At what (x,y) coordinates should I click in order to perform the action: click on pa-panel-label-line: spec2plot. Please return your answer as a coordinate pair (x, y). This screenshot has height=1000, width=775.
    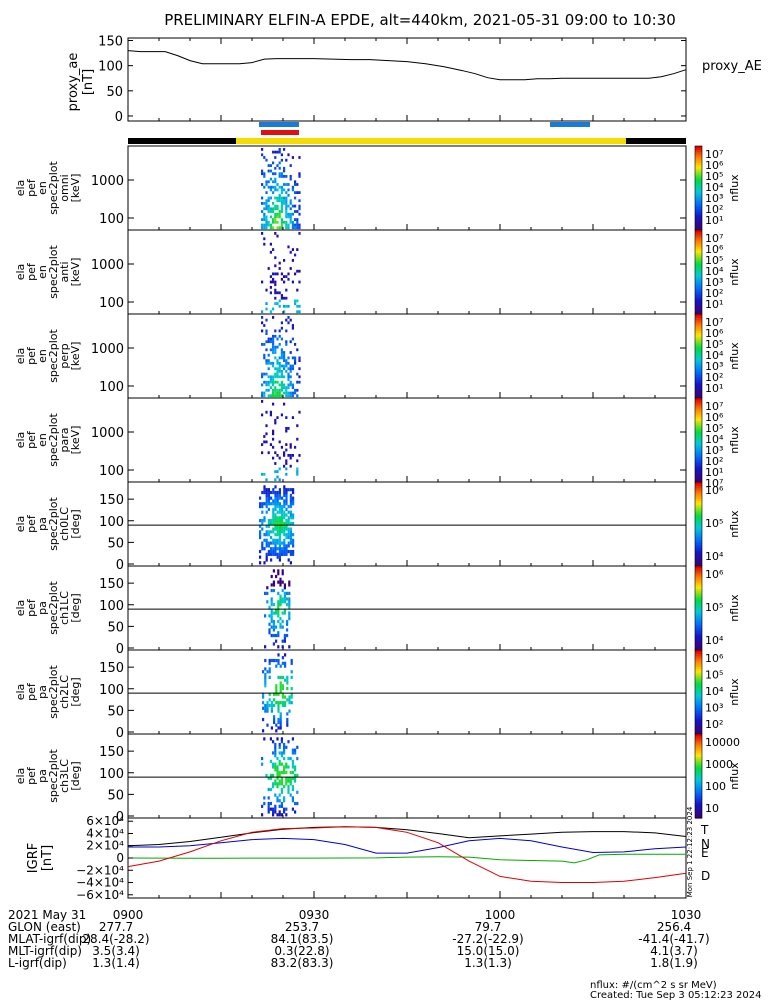
    Looking at the image, I should click on (53, 776).